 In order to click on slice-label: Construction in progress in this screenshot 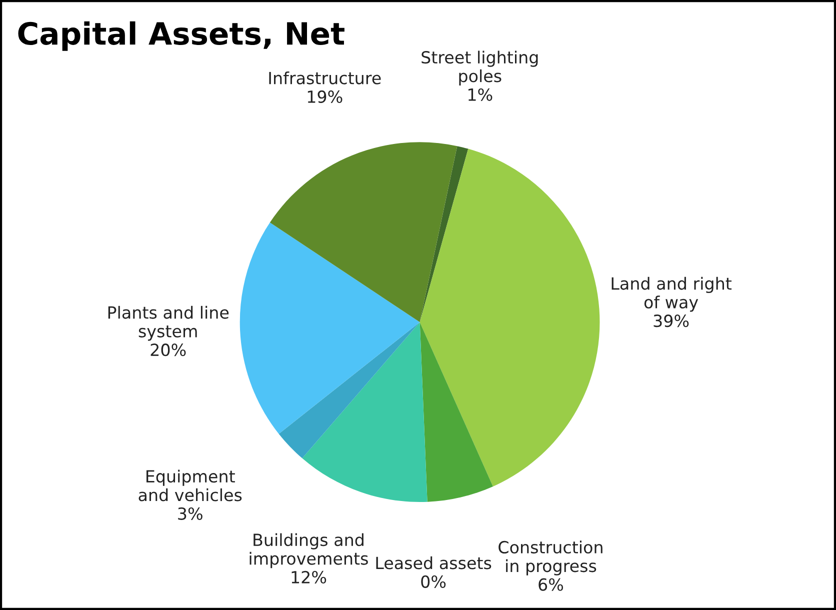, I will do `click(550, 558)`.